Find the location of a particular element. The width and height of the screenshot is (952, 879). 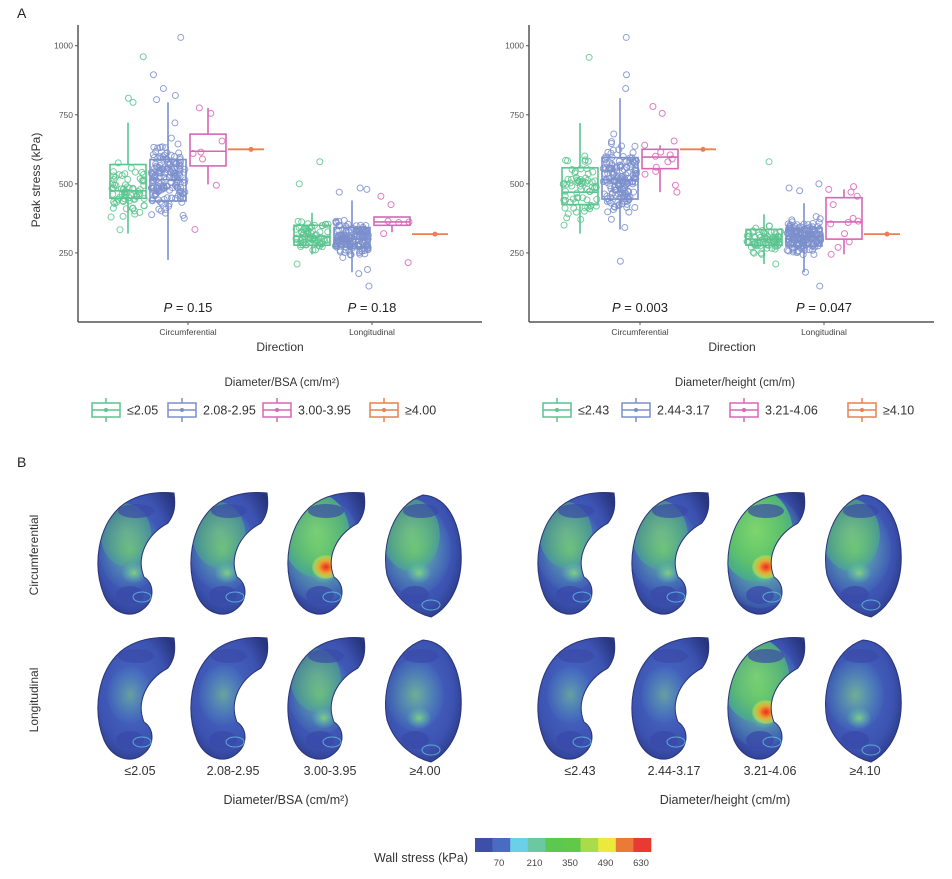

y-tick-label: 1000 is located at coordinates (514, 46).